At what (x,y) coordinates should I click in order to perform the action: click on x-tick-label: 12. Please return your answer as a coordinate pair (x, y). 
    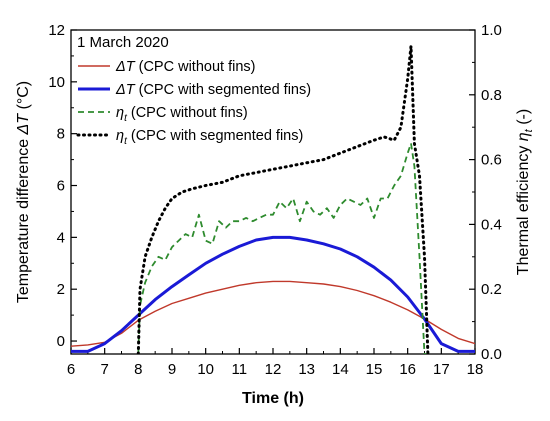
    Looking at the image, I should click on (273, 369).